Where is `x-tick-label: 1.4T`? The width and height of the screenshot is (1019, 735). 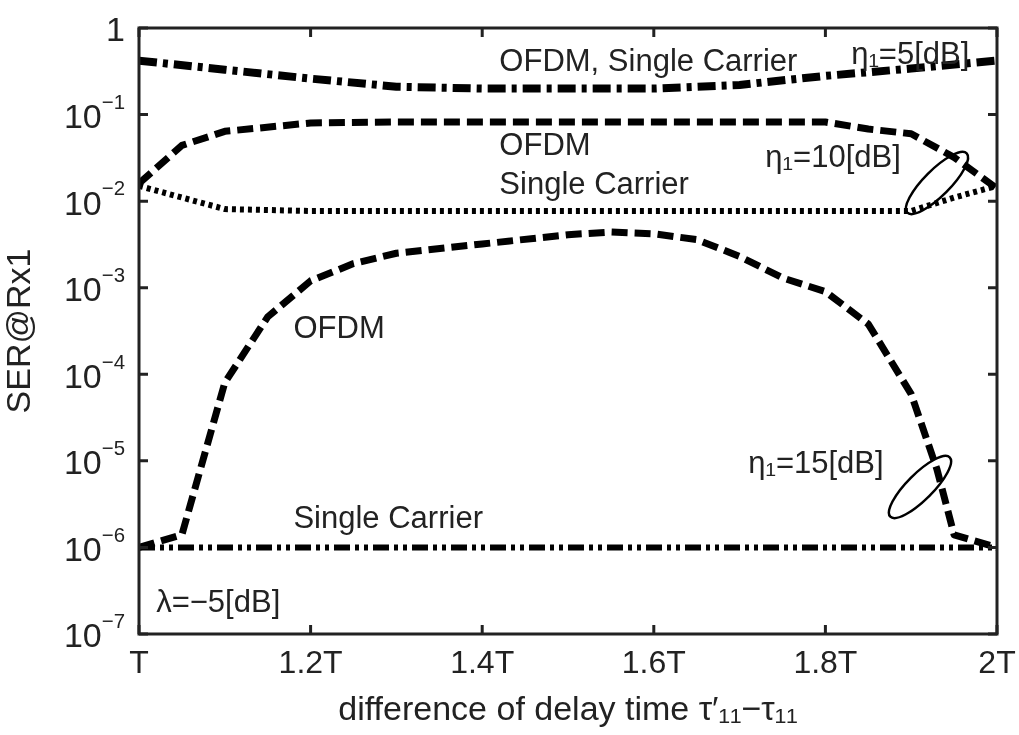
x-tick-label: 1.4T is located at coordinates (482, 661).